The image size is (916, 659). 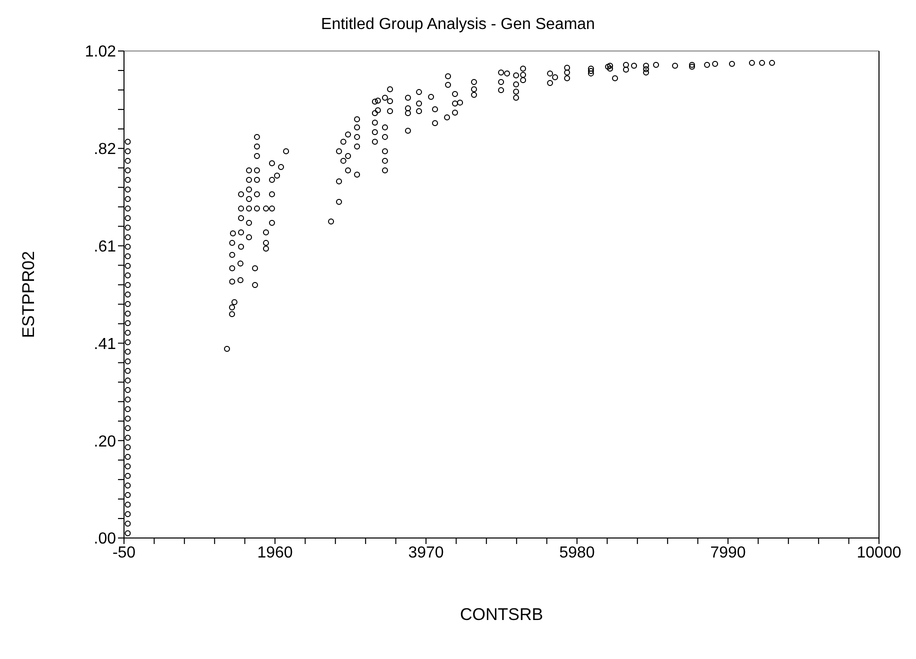 I want to click on y-tick-label: .20, so click(x=105, y=441).